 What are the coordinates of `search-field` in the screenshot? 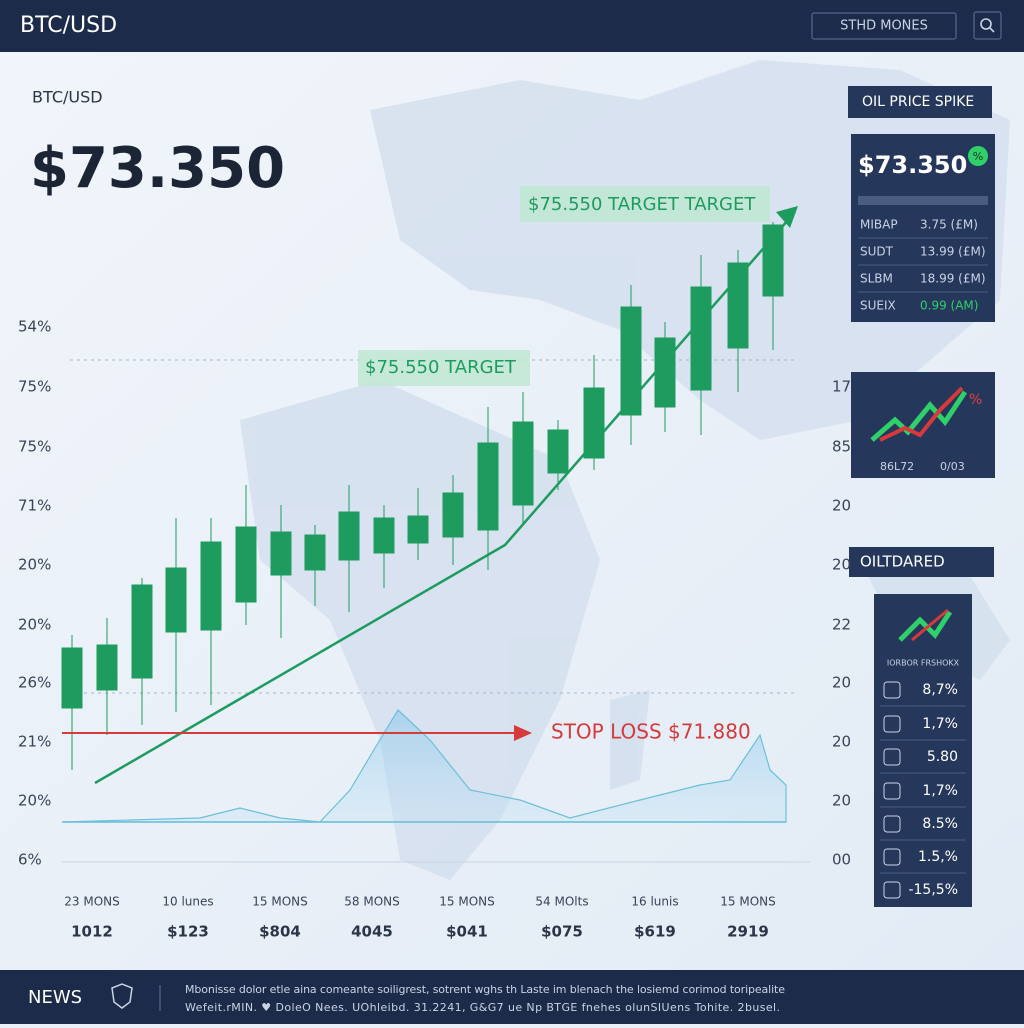 It's located at (884, 26).